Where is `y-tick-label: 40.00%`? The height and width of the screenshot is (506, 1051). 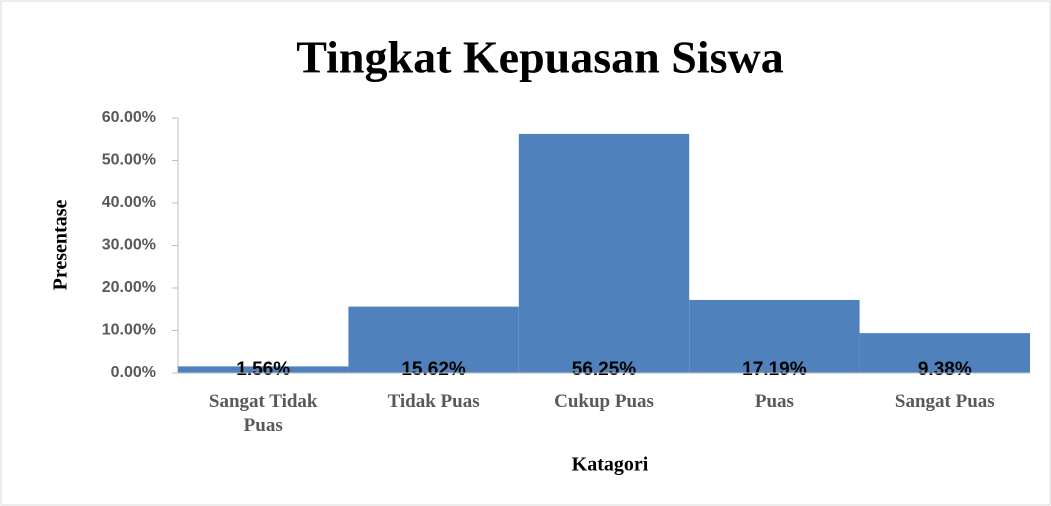
y-tick-label: 40.00% is located at coordinates (129, 202).